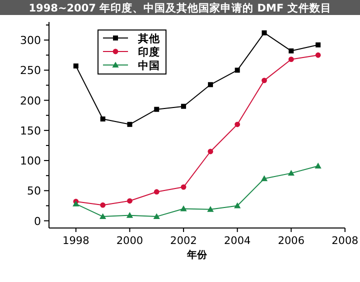  I want to click on y-tick-label: 300, so click(30, 41).